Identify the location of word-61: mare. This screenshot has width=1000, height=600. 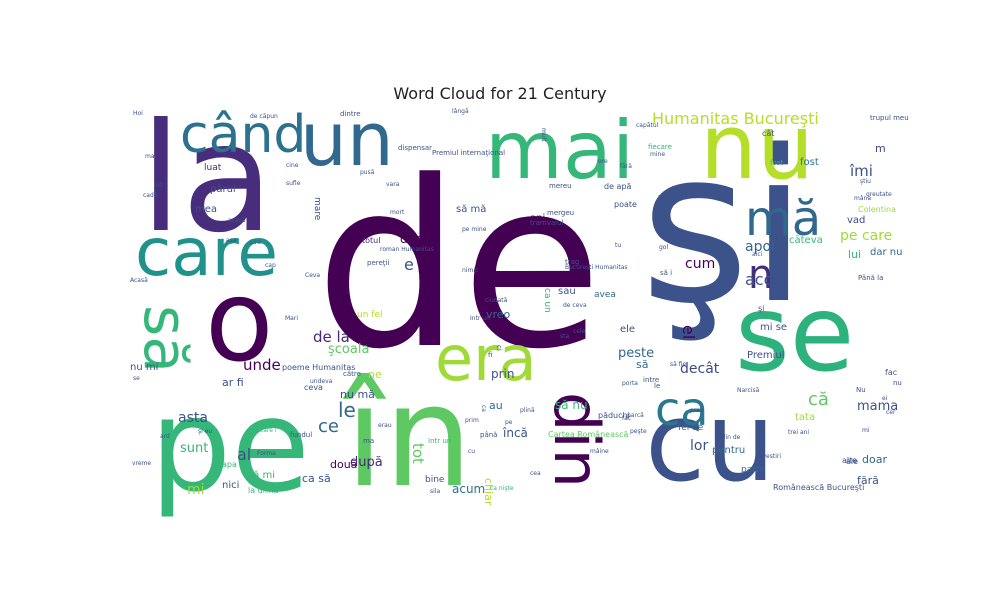
(317, 209).